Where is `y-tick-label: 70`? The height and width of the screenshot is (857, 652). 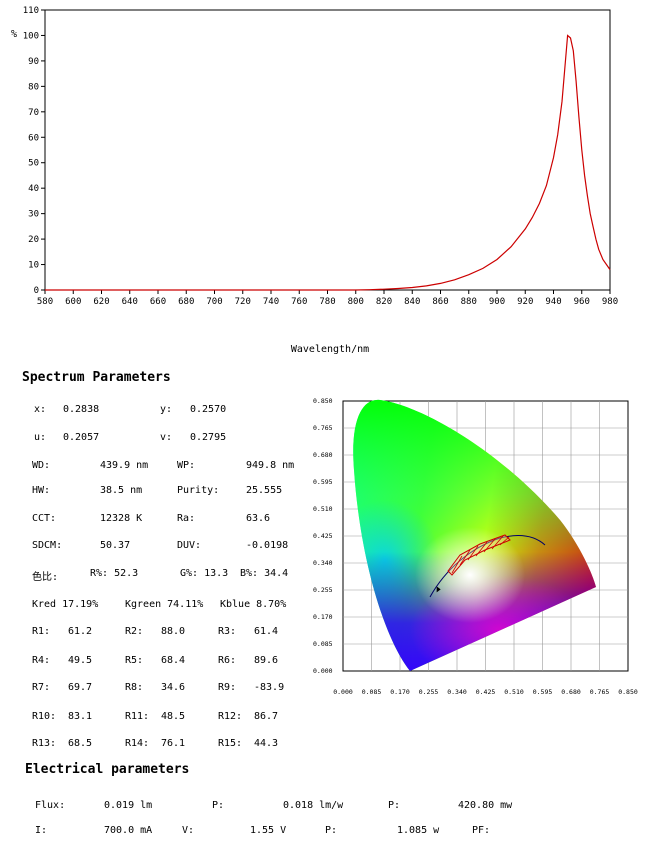
y-tick-label: 70 is located at coordinates (33, 113).